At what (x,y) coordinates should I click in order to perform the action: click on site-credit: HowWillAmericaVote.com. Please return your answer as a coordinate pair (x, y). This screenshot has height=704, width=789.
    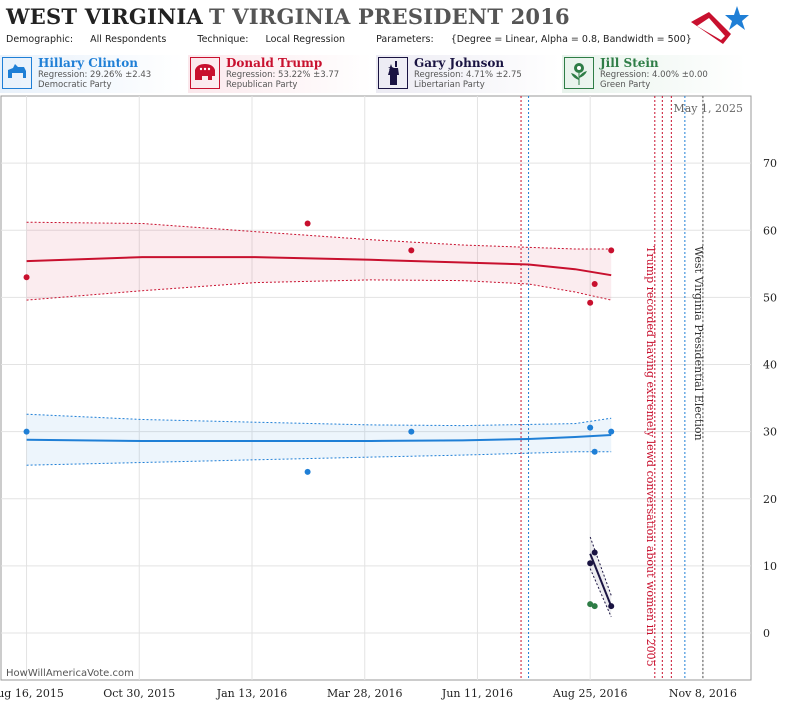
    Looking at the image, I should click on (70, 673).